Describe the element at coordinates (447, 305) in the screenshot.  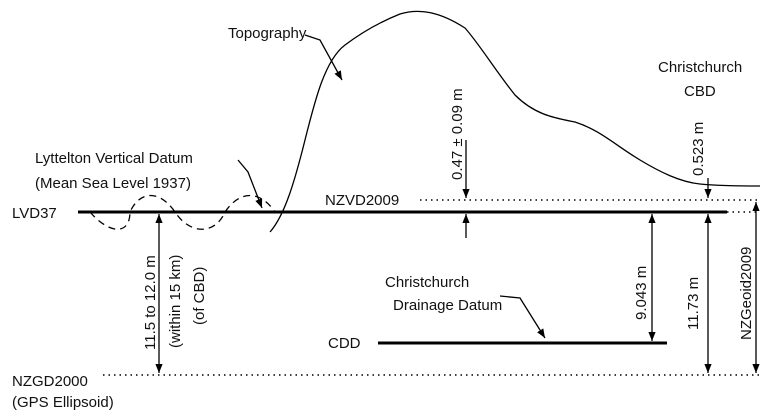
I see `label: Drainage Datum` at that location.